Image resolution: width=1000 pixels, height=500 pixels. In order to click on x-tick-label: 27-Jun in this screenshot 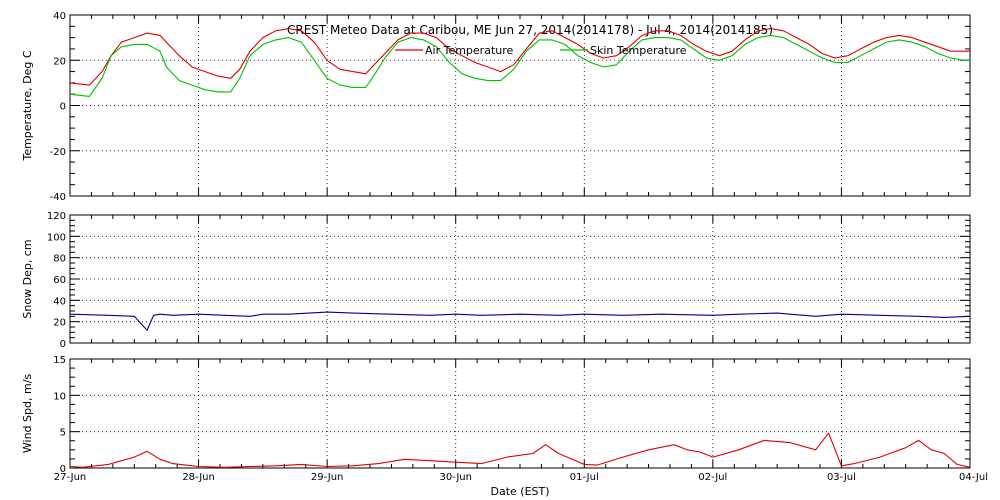, I will do `click(70, 477)`.